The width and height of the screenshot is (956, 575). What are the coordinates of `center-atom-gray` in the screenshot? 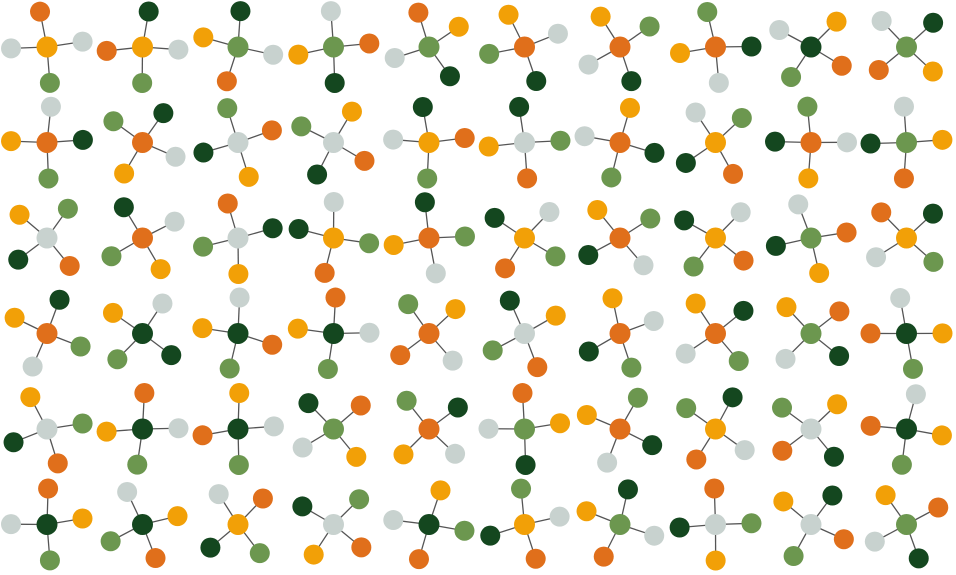 It's located at (715, 524).